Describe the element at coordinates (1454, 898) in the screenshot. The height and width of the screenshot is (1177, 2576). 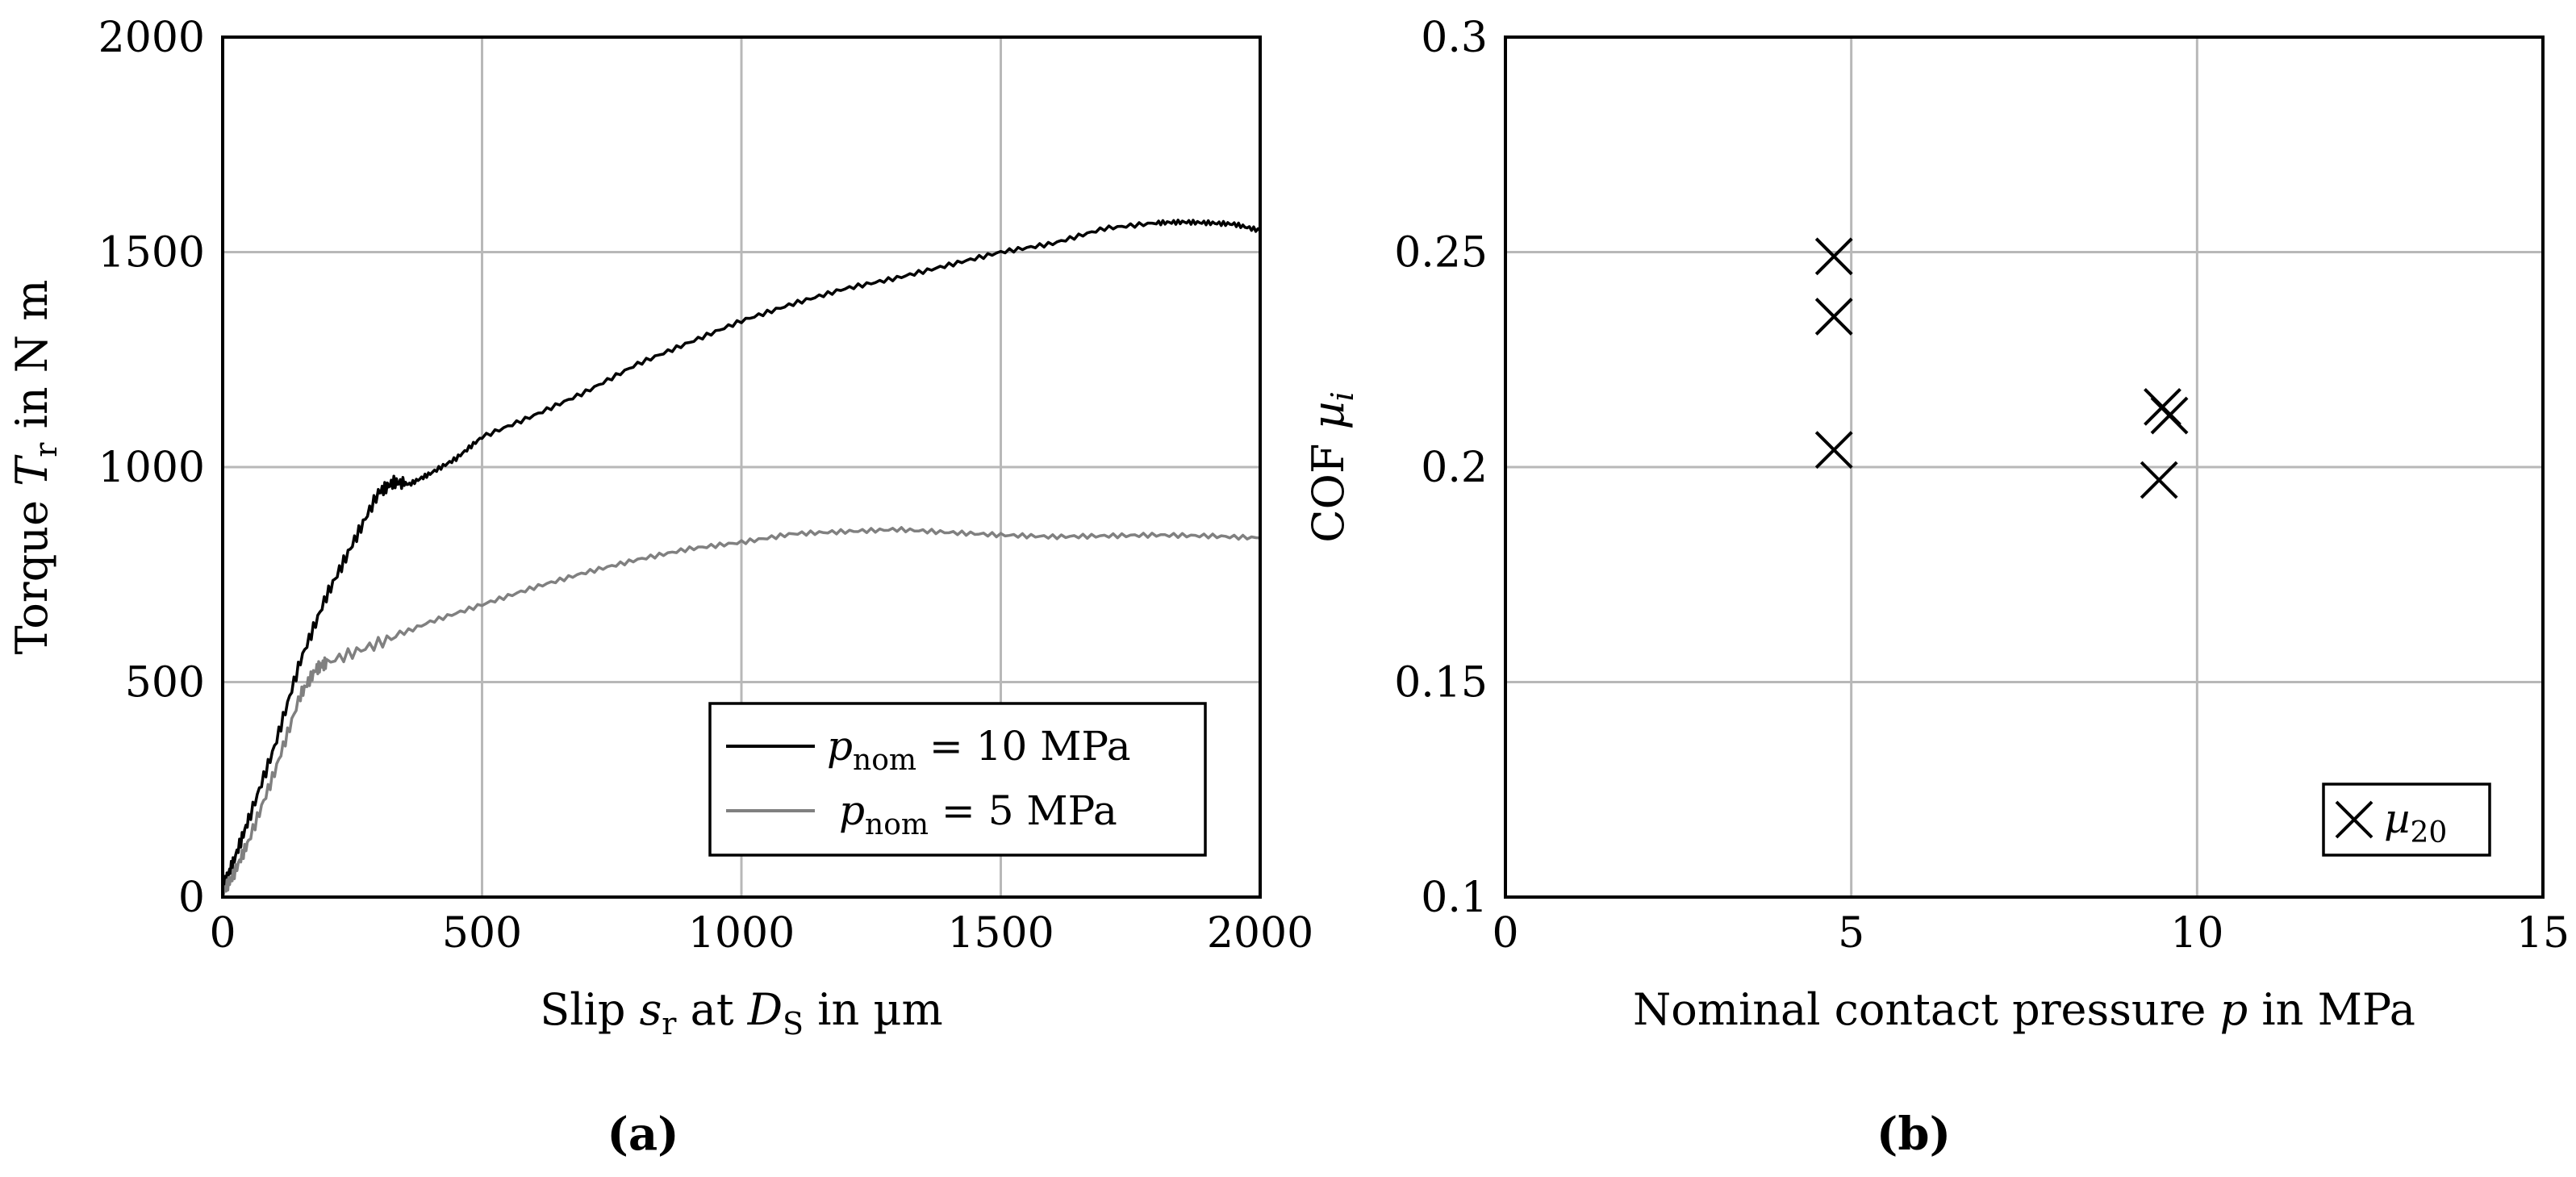
I see `panel-b-y-tick-label: 0.1` at that location.